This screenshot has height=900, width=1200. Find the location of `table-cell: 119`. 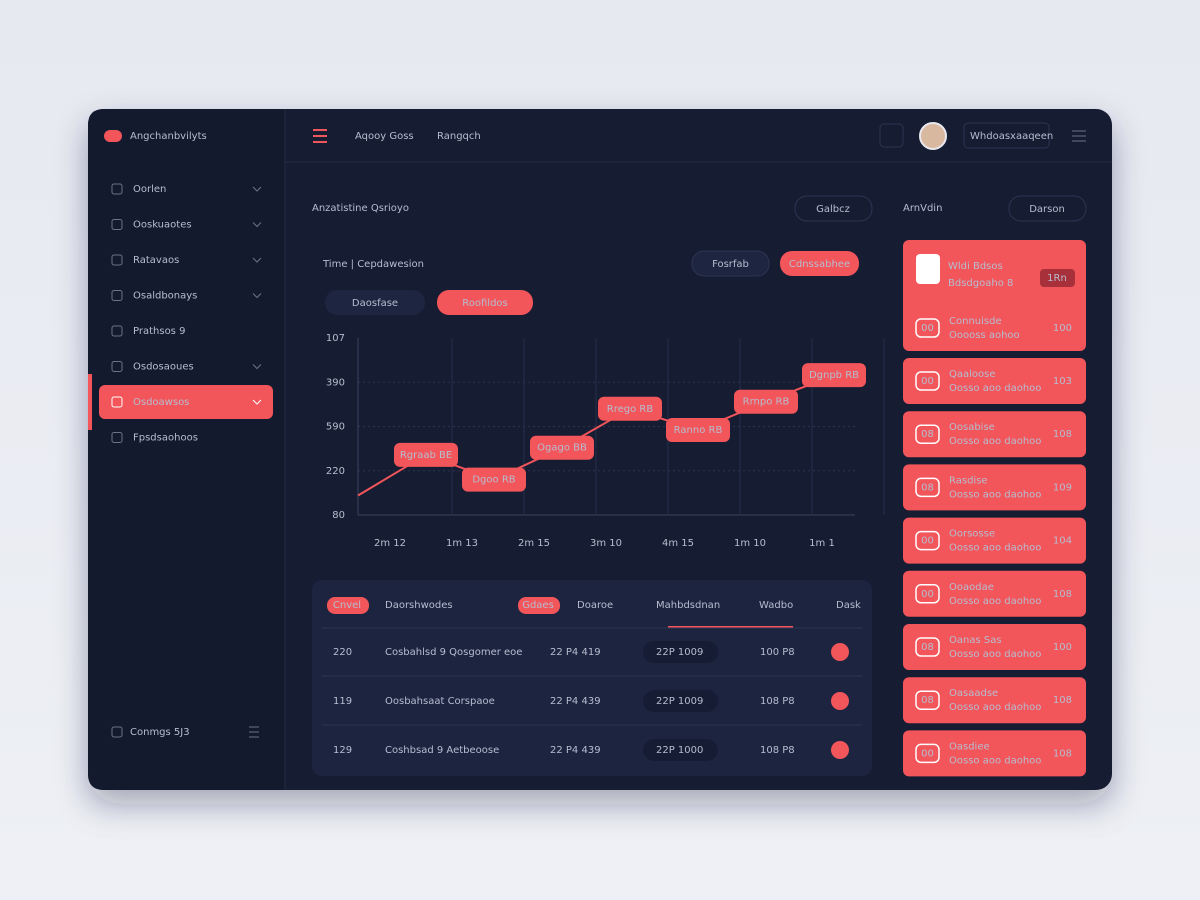

table-cell: 119 is located at coordinates (342, 701).